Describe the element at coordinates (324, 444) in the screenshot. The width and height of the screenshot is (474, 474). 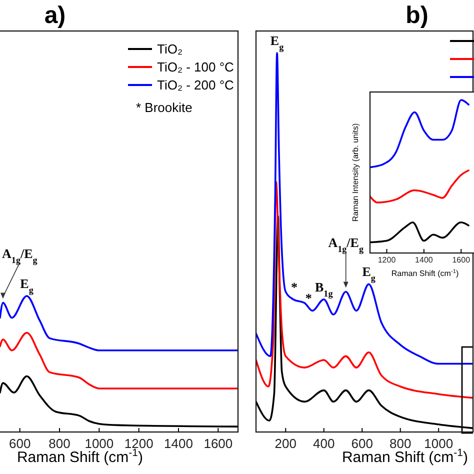
I see `x-tick-label: 400` at that location.